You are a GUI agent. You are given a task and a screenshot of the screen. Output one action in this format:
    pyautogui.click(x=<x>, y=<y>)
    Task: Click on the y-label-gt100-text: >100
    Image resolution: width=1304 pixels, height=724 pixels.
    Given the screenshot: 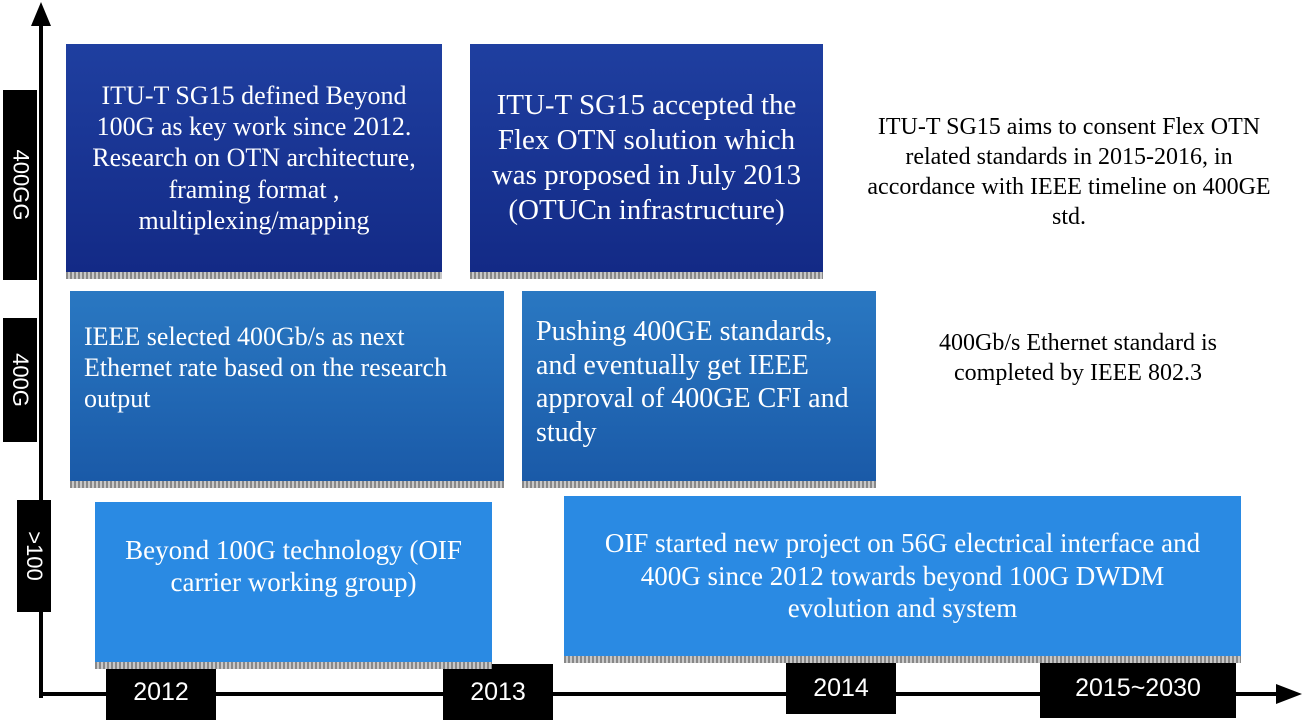 What is the action you would take?
    pyautogui.click(x=34, y=556)
    